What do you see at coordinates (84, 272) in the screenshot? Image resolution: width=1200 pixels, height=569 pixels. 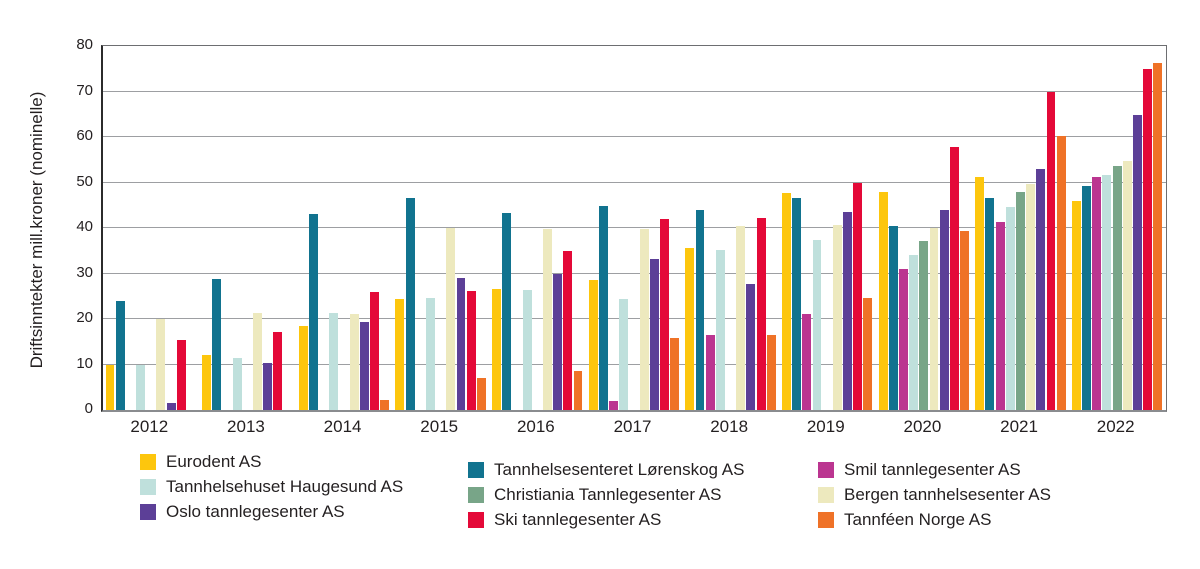 I see `y-tick-label: 30` at bounding box center [84, 272].